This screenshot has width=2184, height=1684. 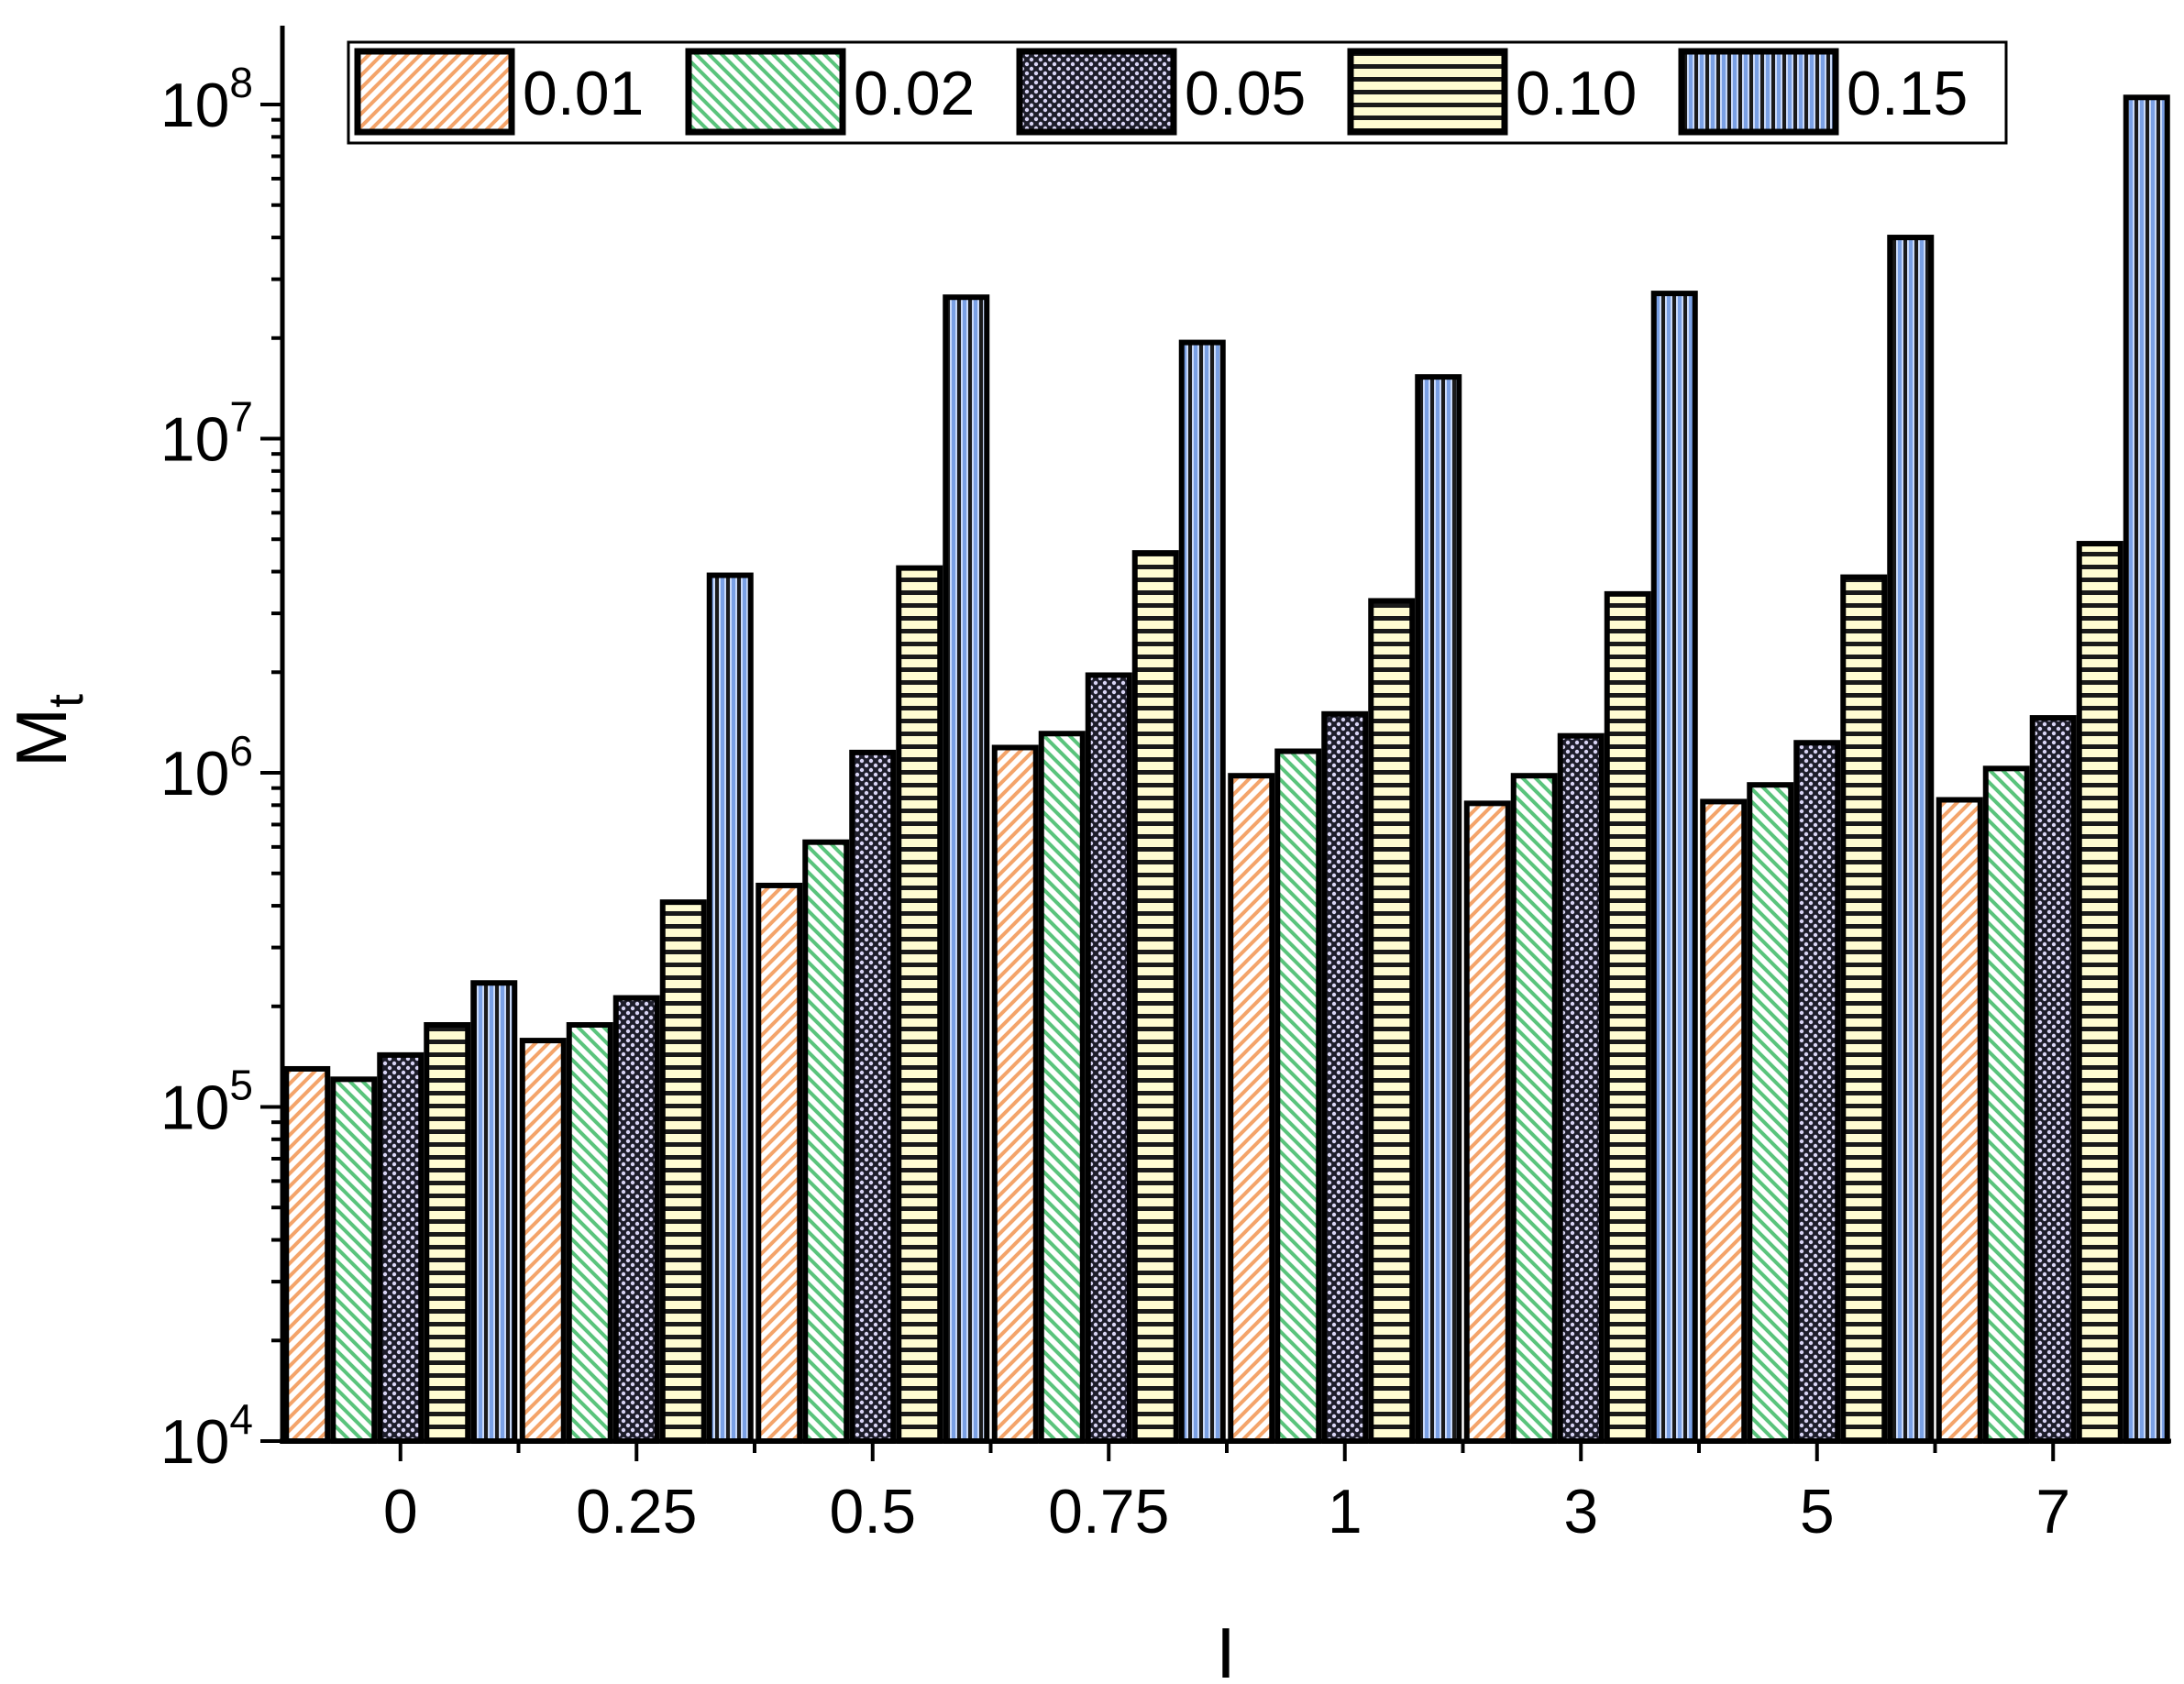 What do you see at coordinates (1345, 1511) in the screenshot?
I see `x-tick-label: 1` at bounding box center [1345, 1511].